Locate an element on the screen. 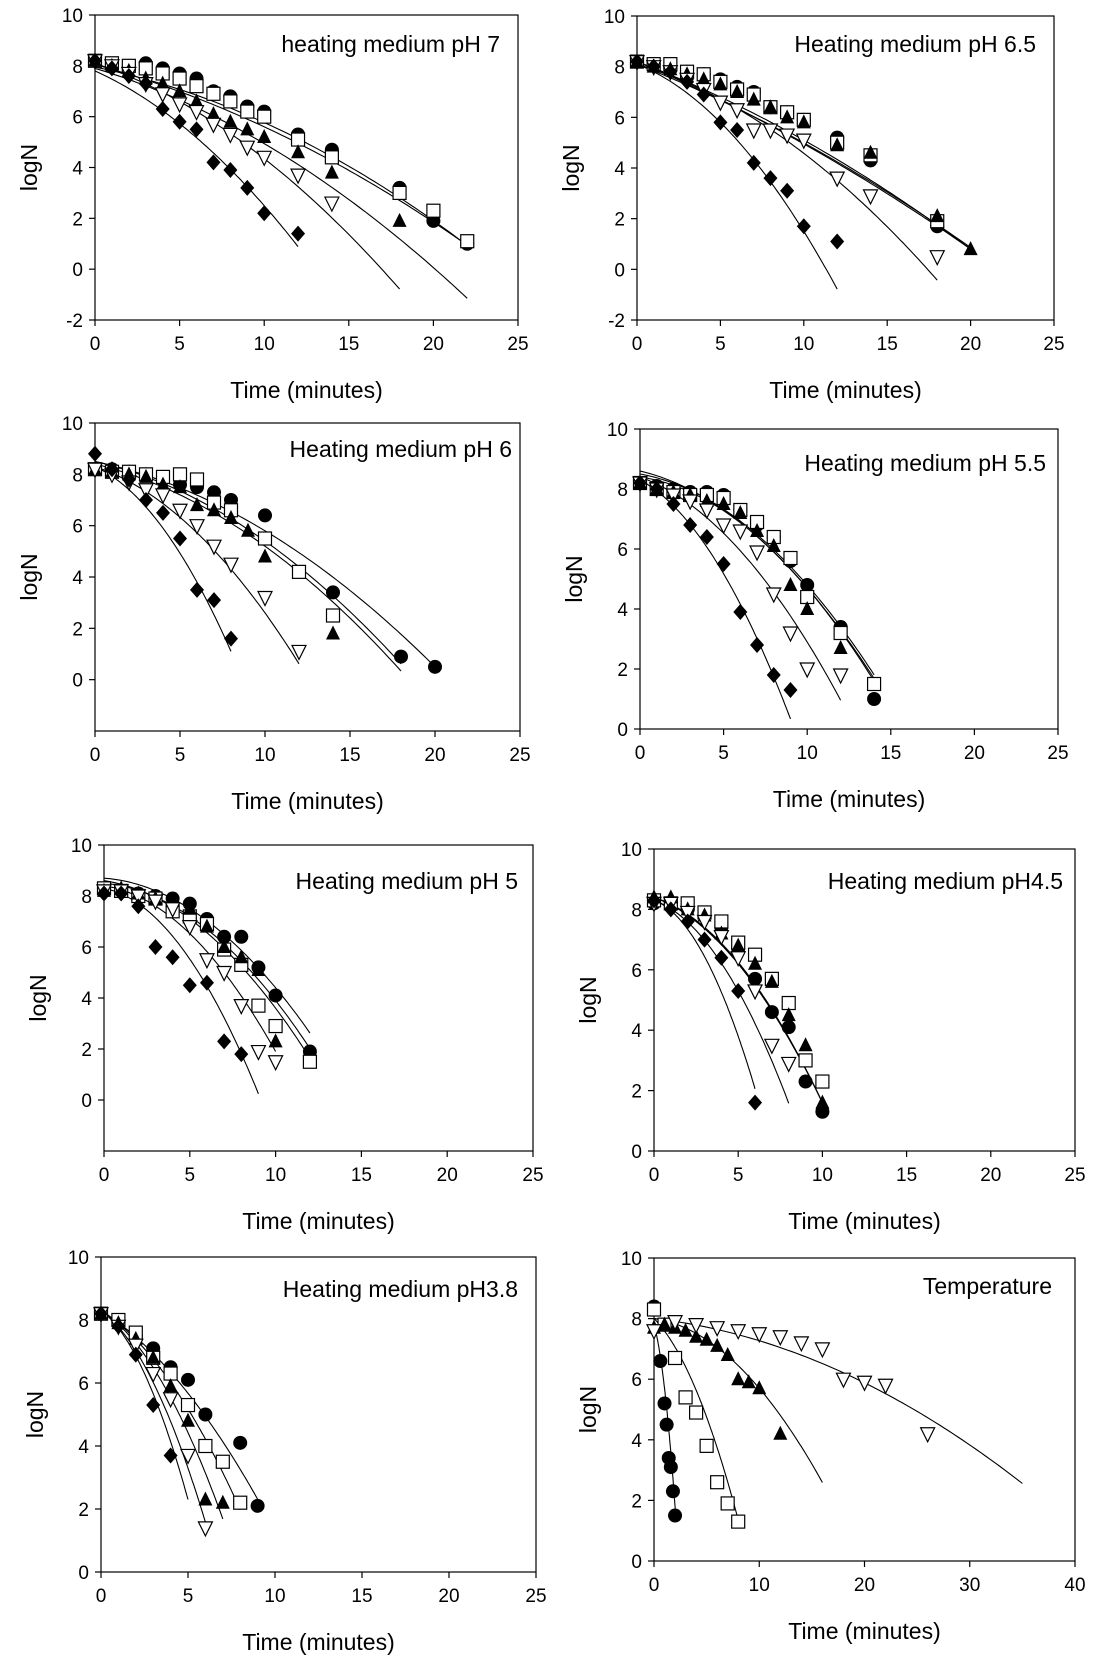 The width and height of the screenshot is (1096, 1677). panel-title: Heating medium pH 5 is located at coordinates (407, 881).